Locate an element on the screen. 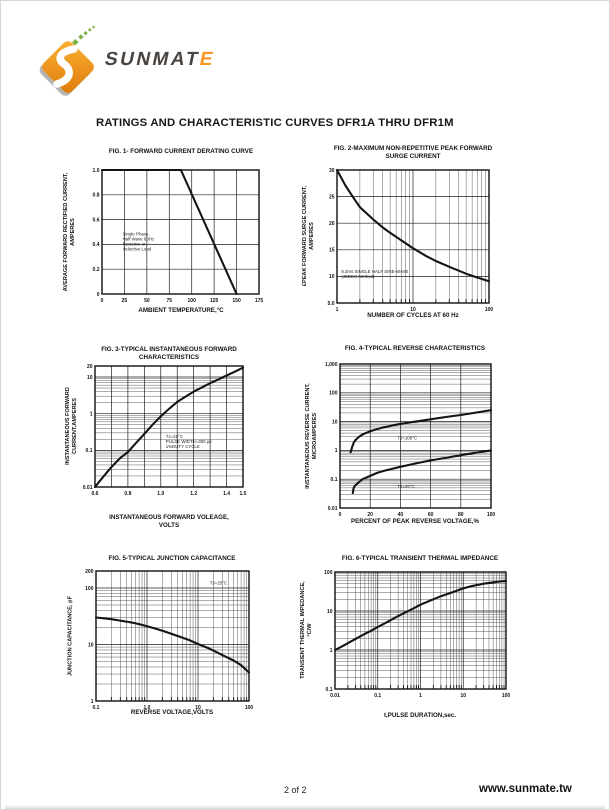 This screenshot has width=610, height=810. series-curve-junction-capacitance is located at coordinates (172, 645).